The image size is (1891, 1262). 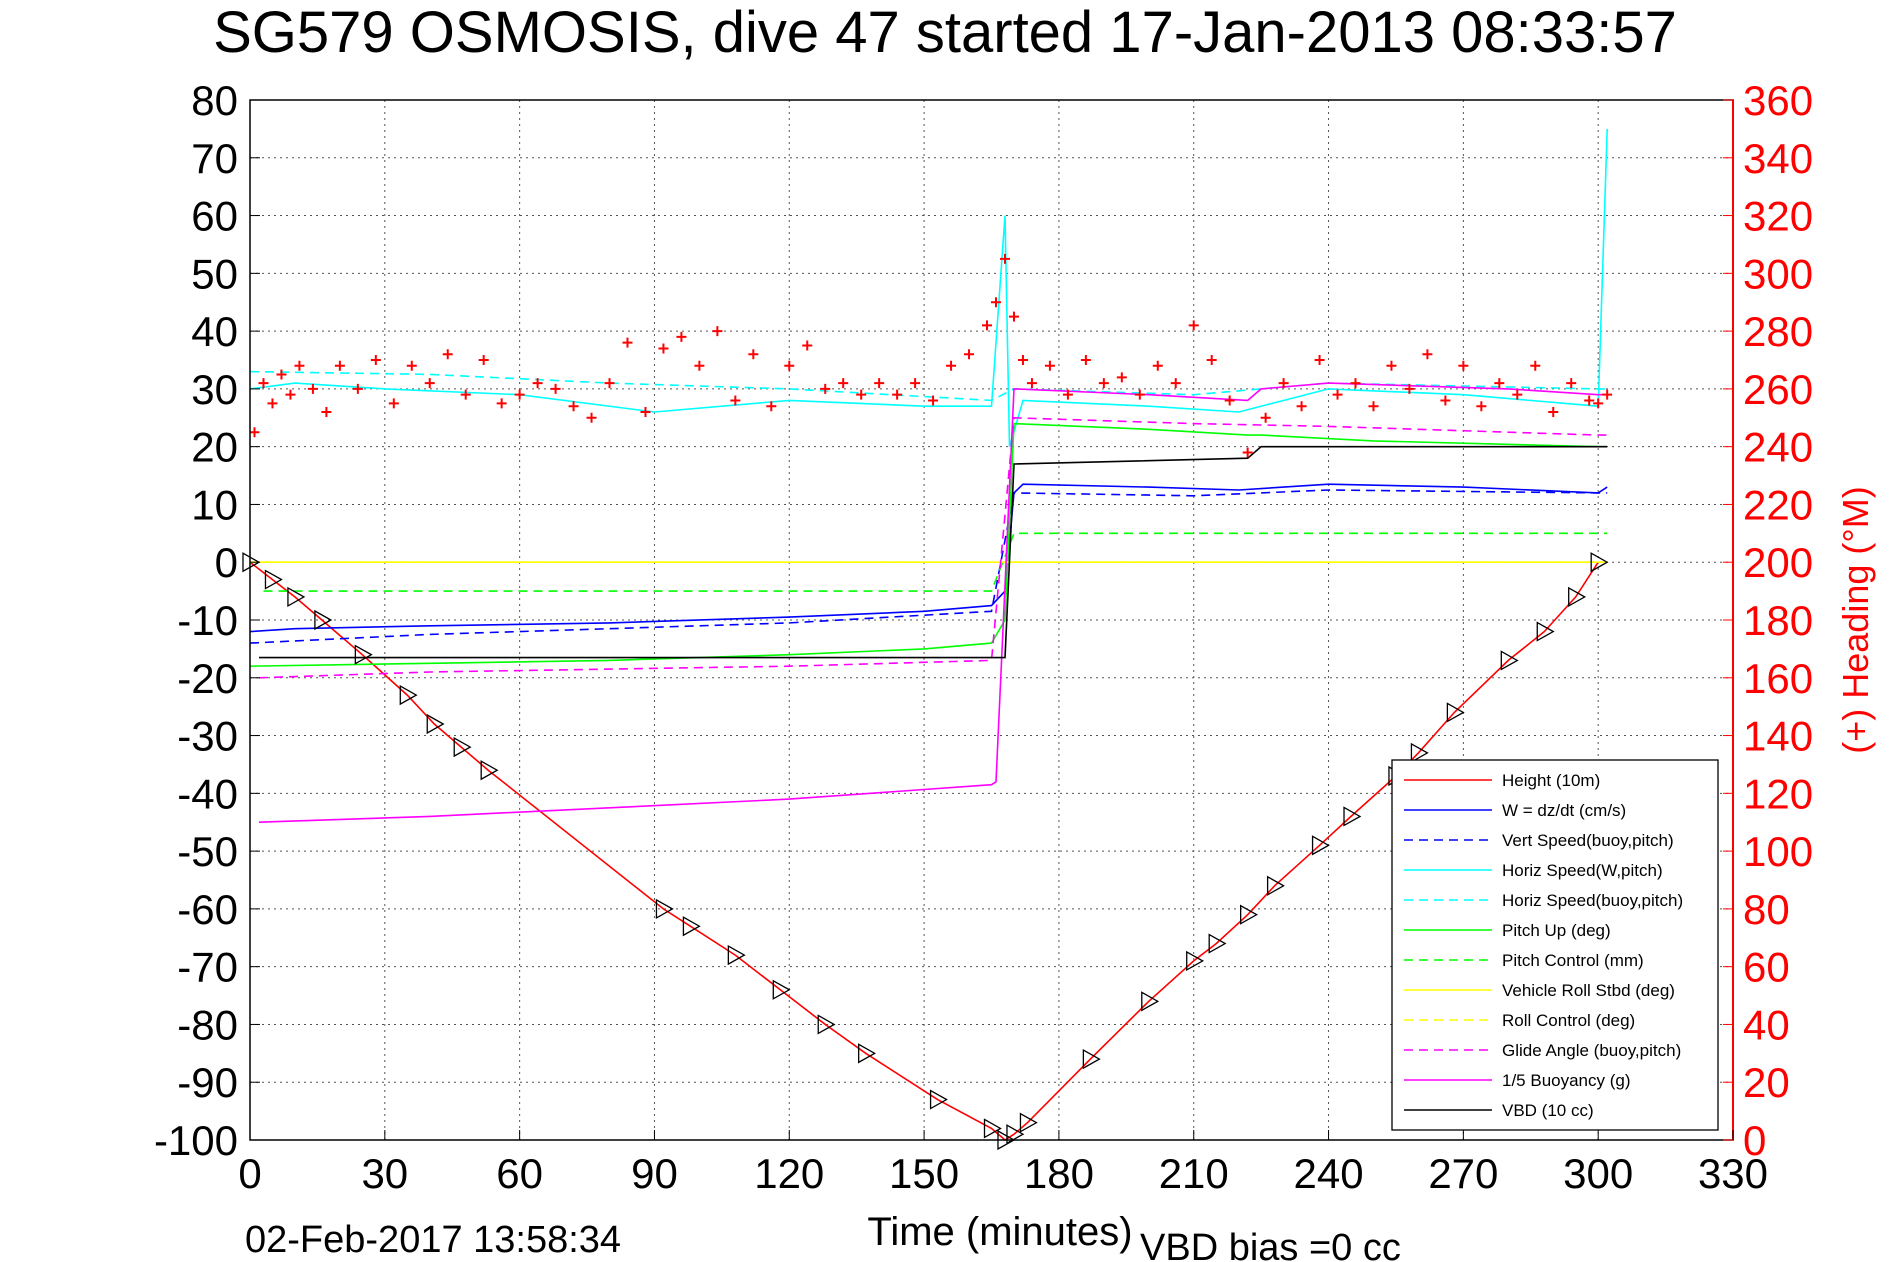 What do you see at coordinates (1778, 793) in the screenshot?
I see `y-right-tick-label: 120` at bounding box center [1778, 793].